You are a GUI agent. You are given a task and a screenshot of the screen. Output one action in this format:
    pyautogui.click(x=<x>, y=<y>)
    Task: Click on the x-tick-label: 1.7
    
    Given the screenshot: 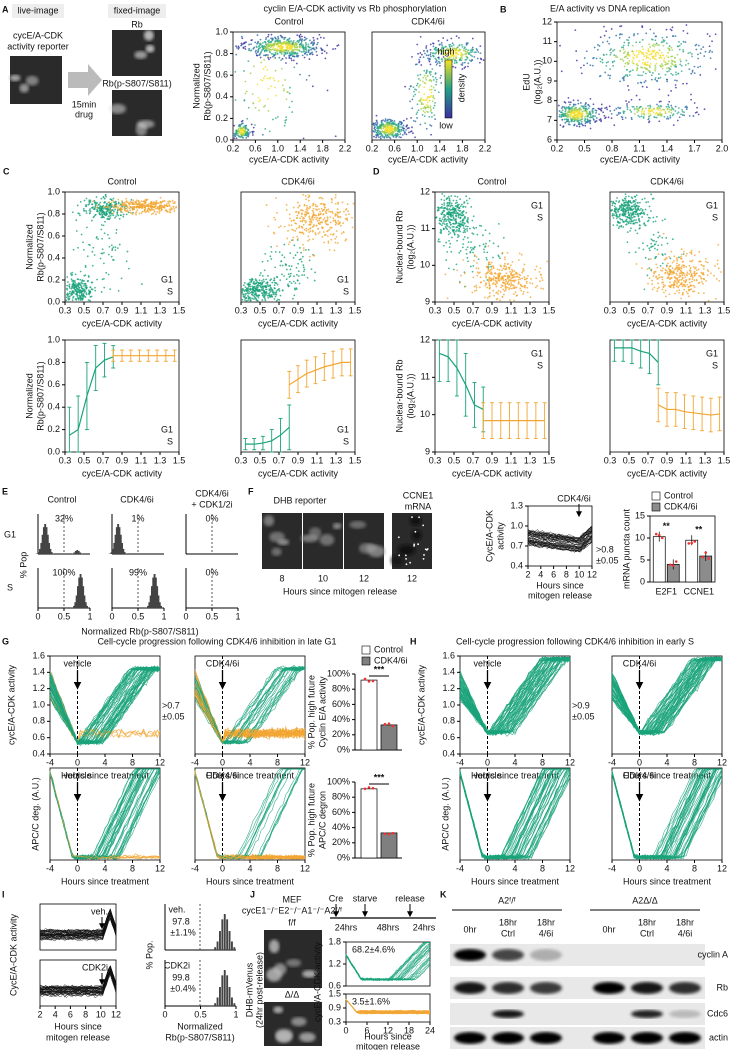 What is the action you would take?
    pyautogui.click(x=694, y=148)
    